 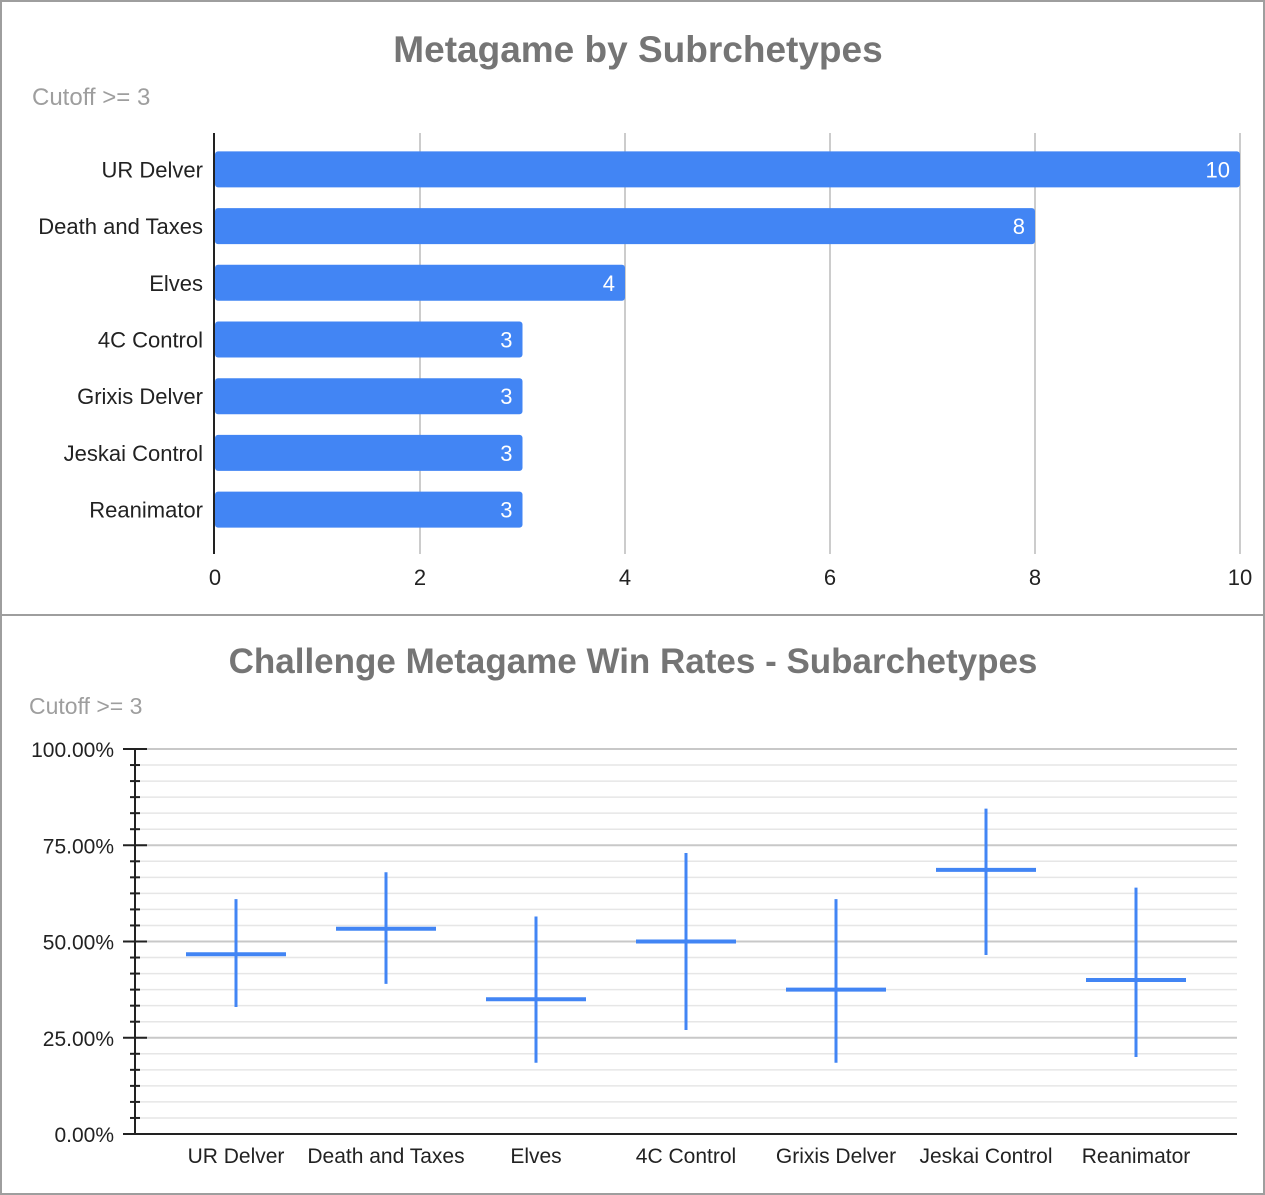 I want to click on y-tick-label: 50.00%, so click(x=78, y=943).